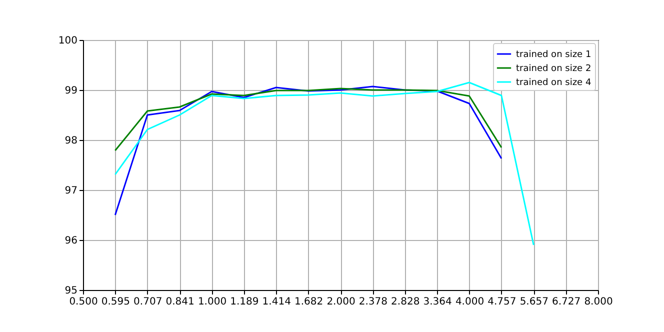 The width and height of the screenshot is (664, 332). Describe the element at coordinates (71, 191) in the screenshot. I see `y-tick-label: 97` at that location.